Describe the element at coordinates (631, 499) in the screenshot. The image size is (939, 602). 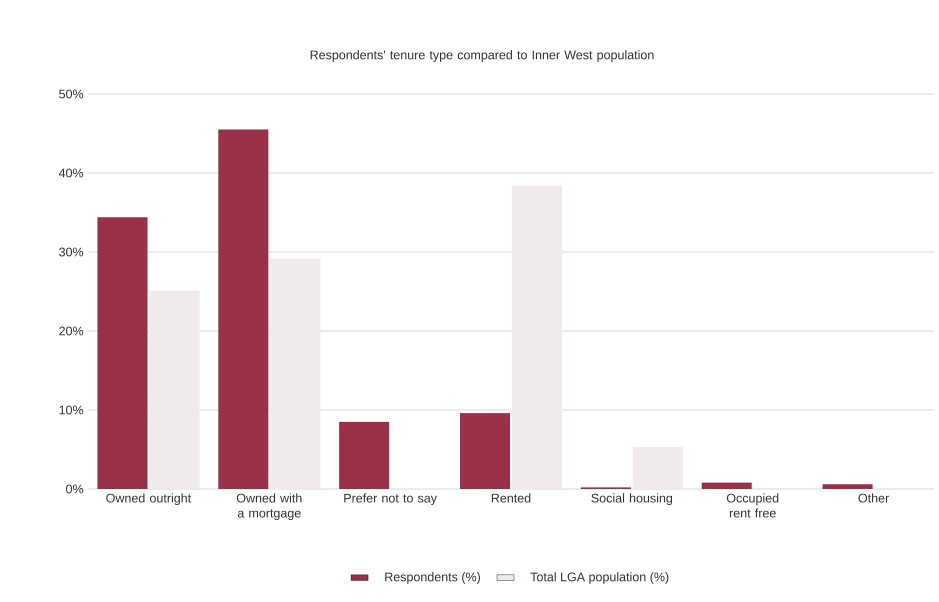
I see `x-tick-label: Social housing` at that location.